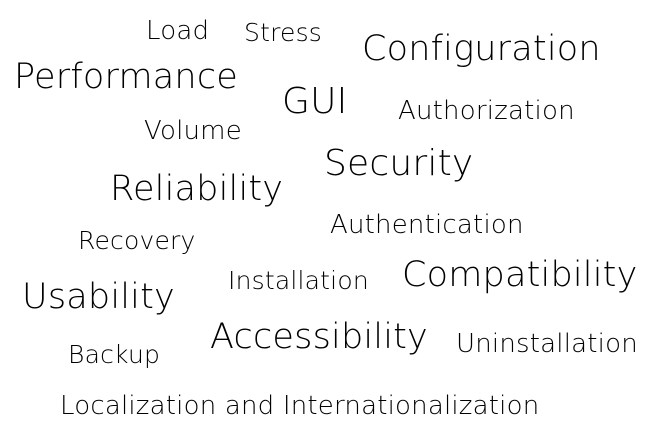 The height and width of the screenshot is (428, 654). Describe the element at coordinates (197, 189) in the screenshot. I see `word-reliability: Reliability` at that location.